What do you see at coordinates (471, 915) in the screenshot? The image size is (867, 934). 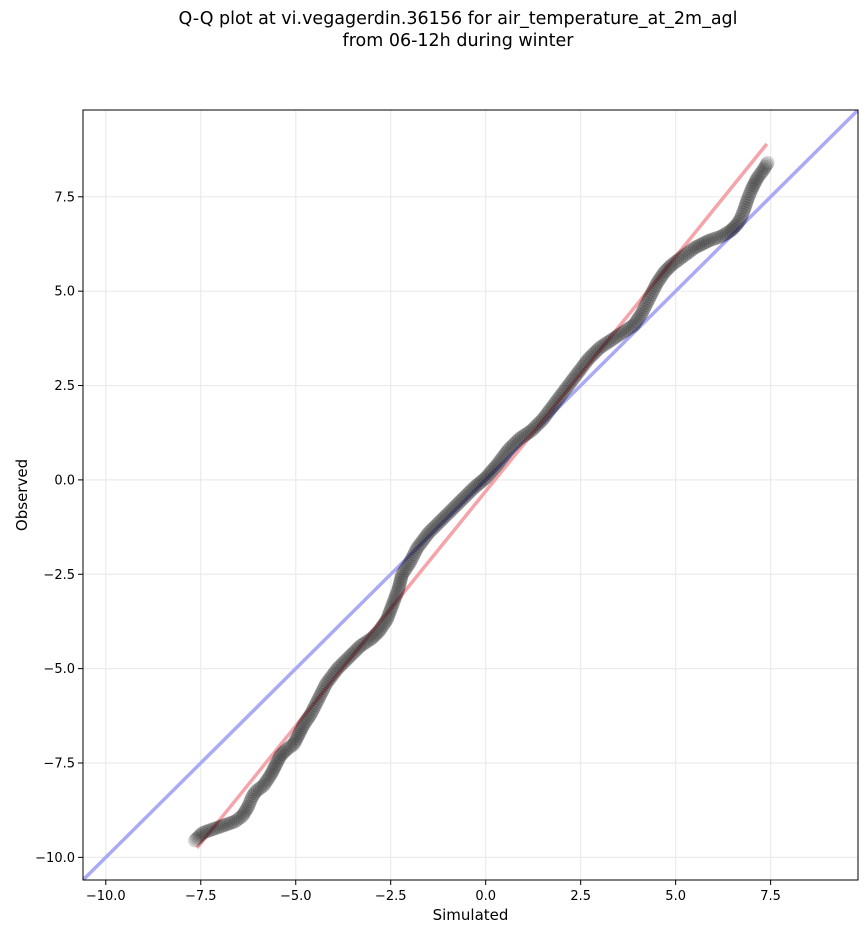 I see `x-axis-label: Simulated` at bounding box center [471, 915].